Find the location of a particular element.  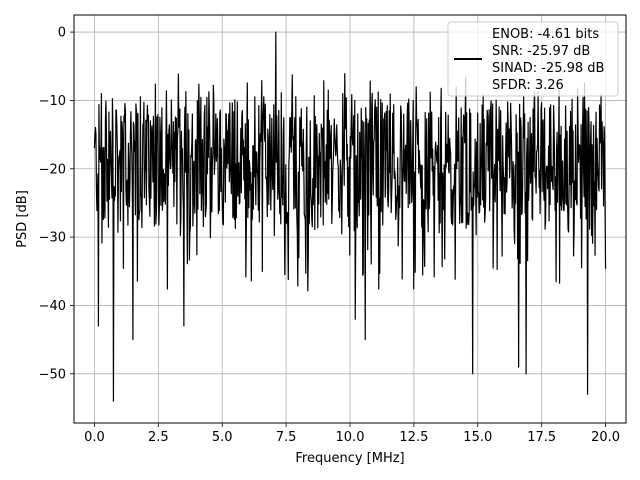

y-tick-label: −20 is located at coordinates (52, 169).